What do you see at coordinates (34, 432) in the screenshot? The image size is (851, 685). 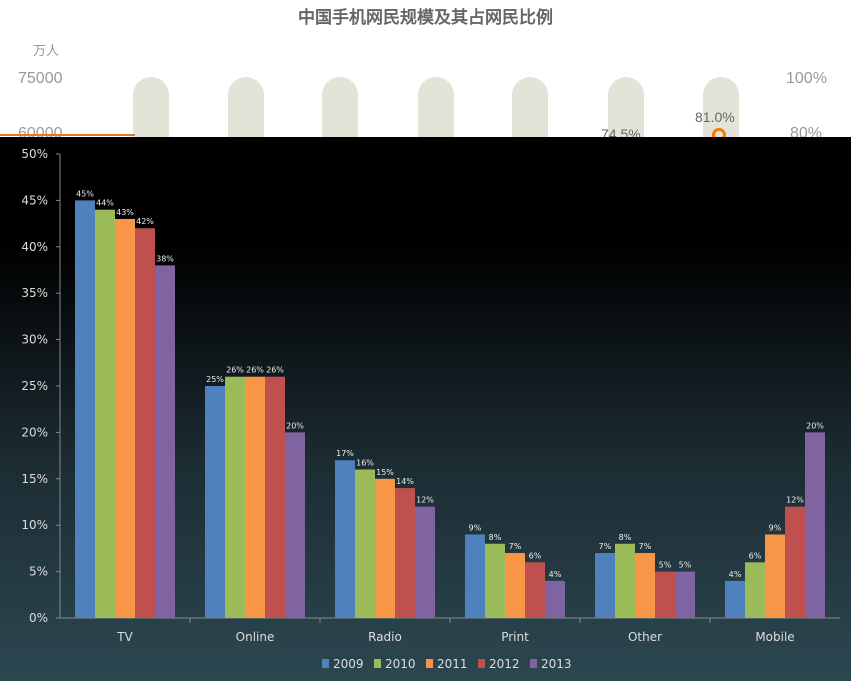 I see `y-tick-label: 20%` at bounding box center [34, 432].